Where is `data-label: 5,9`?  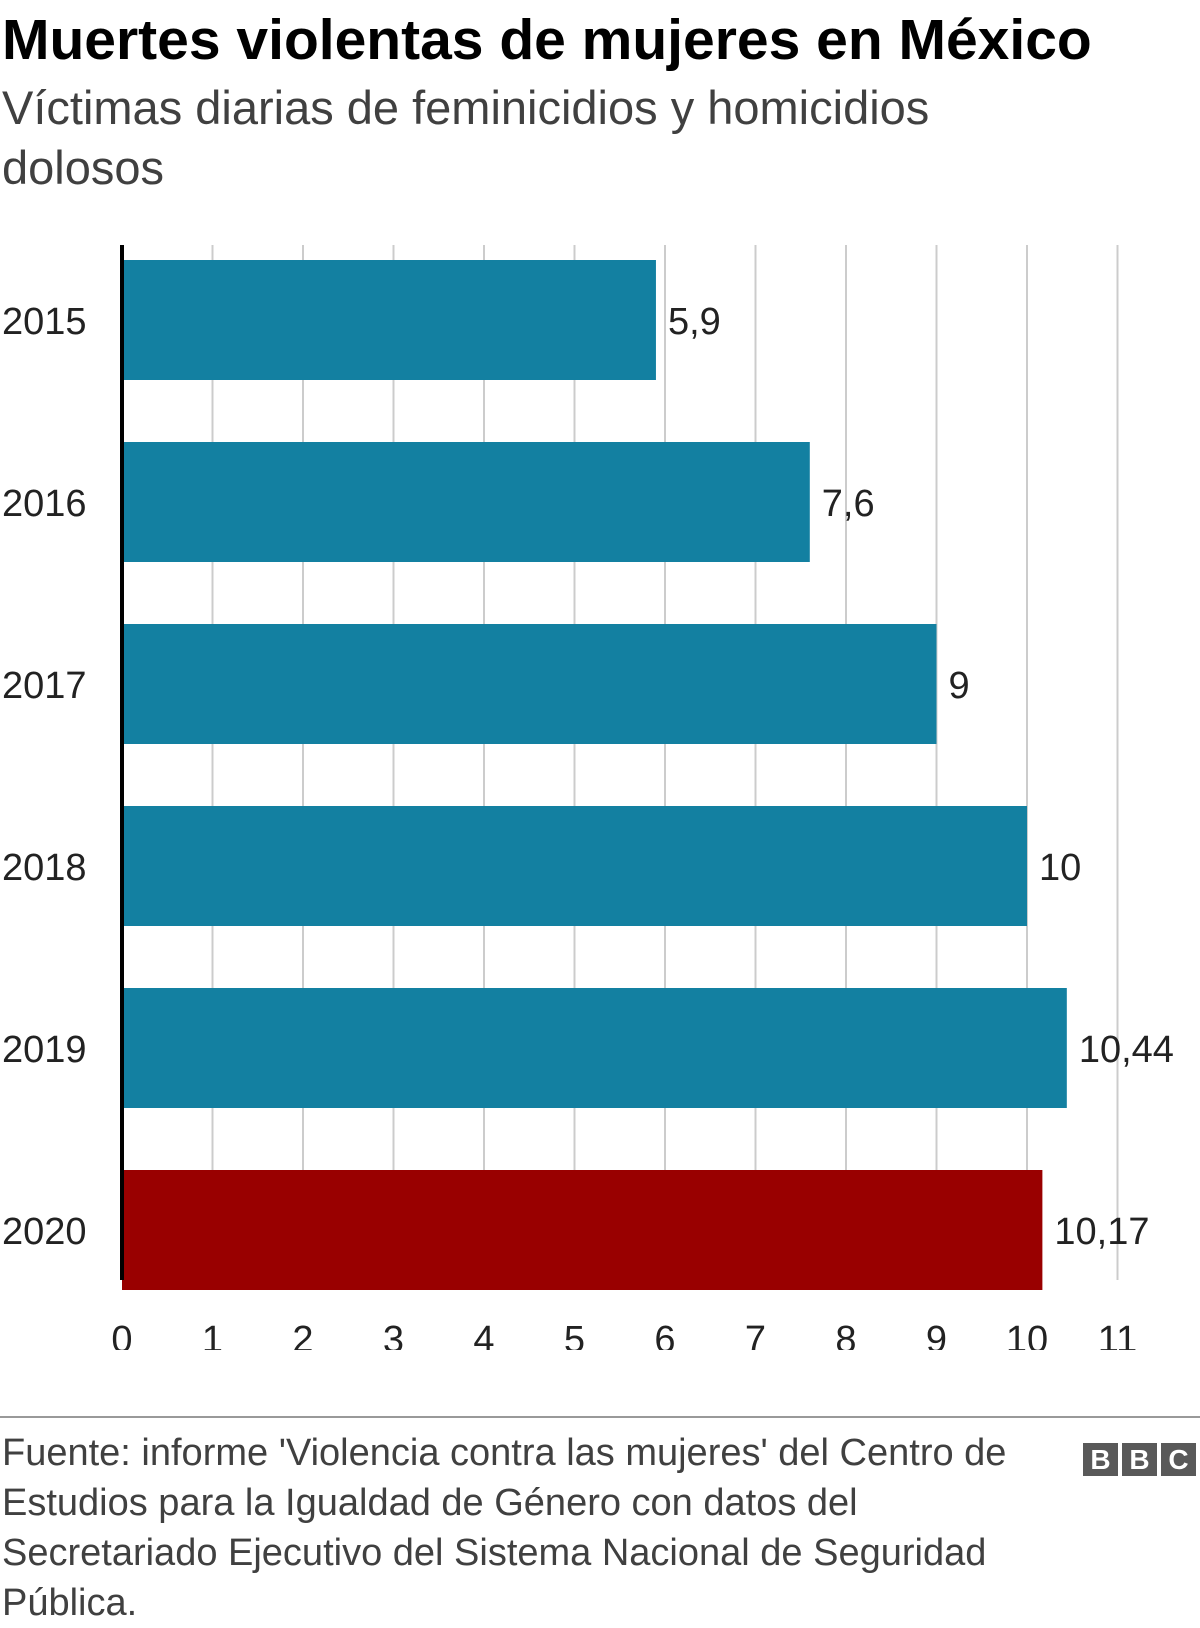
data-label: 5,9 is located at coordinates (694, 322).